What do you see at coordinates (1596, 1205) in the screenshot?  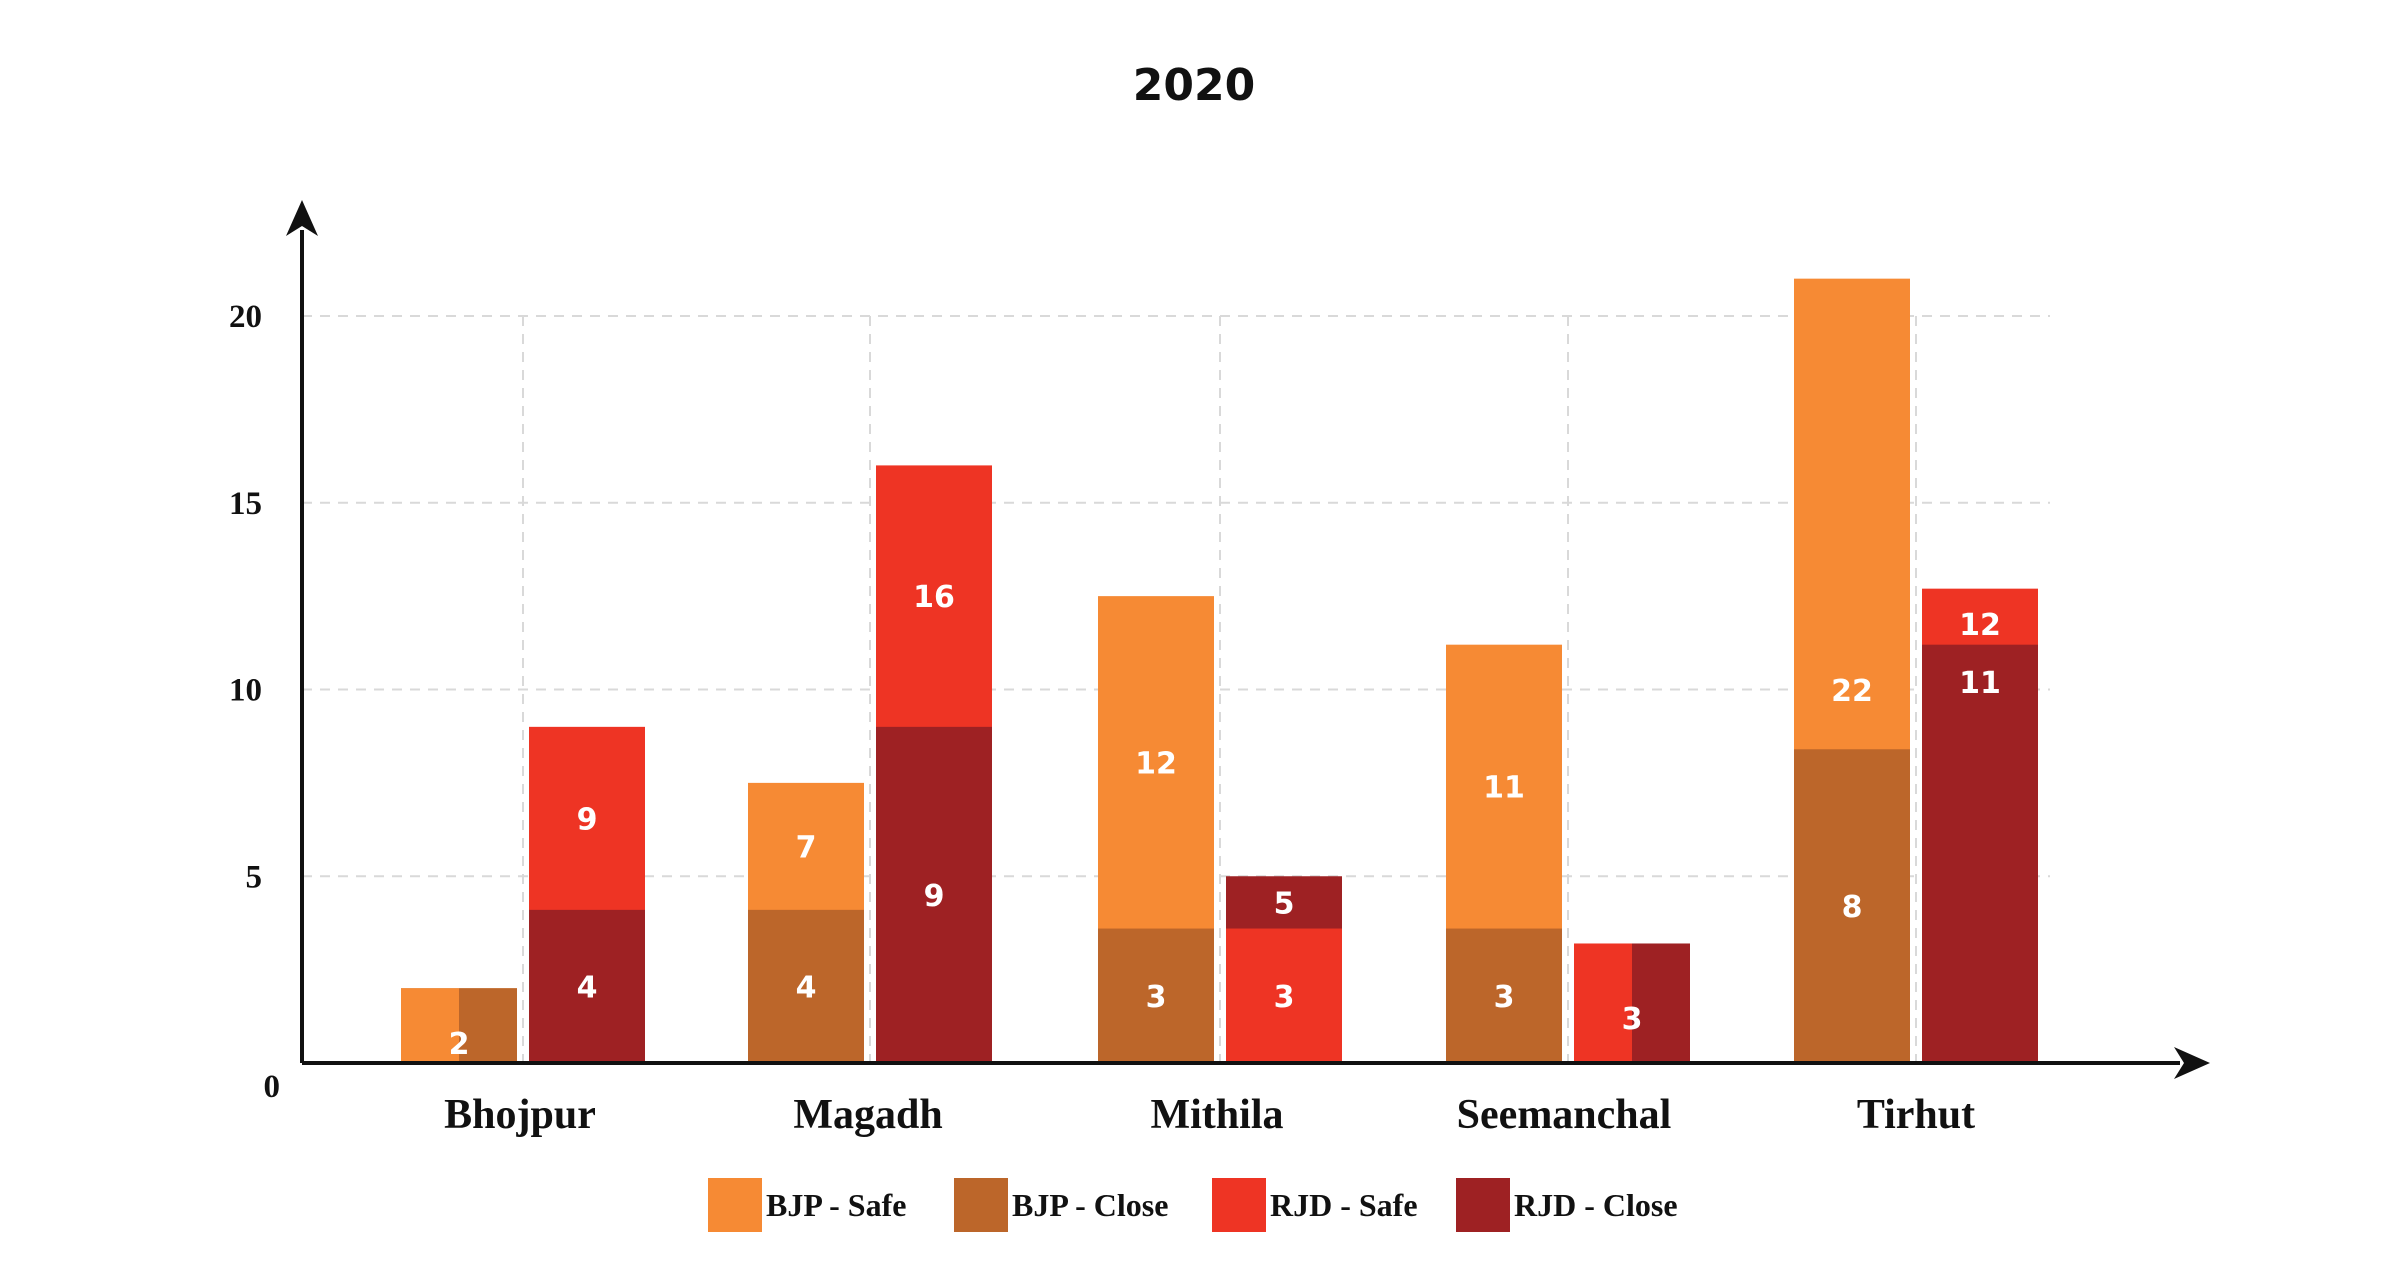 I see `legend-label-rjd-close: RJD - Close` at bounding box center [1596, 1205].